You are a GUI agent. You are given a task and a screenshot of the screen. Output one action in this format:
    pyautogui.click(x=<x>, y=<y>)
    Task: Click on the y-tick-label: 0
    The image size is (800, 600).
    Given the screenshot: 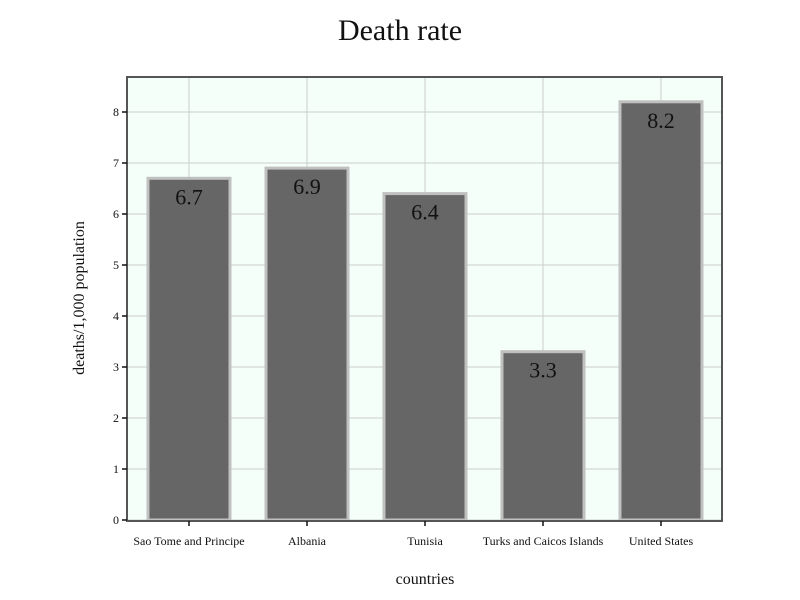 What is the action you would take?
    pyautogui.click(x=116, y=520)
    